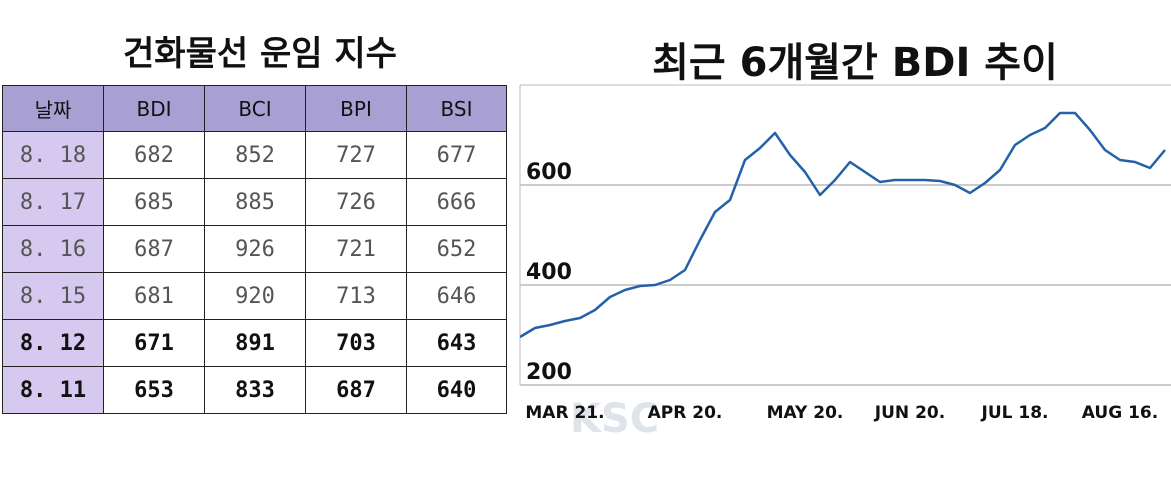 This screenshot has height=479, width=1171. Describe the element at coordinates (53, 108) in the screenshot. I see `header-cell: 날짜` at that location.